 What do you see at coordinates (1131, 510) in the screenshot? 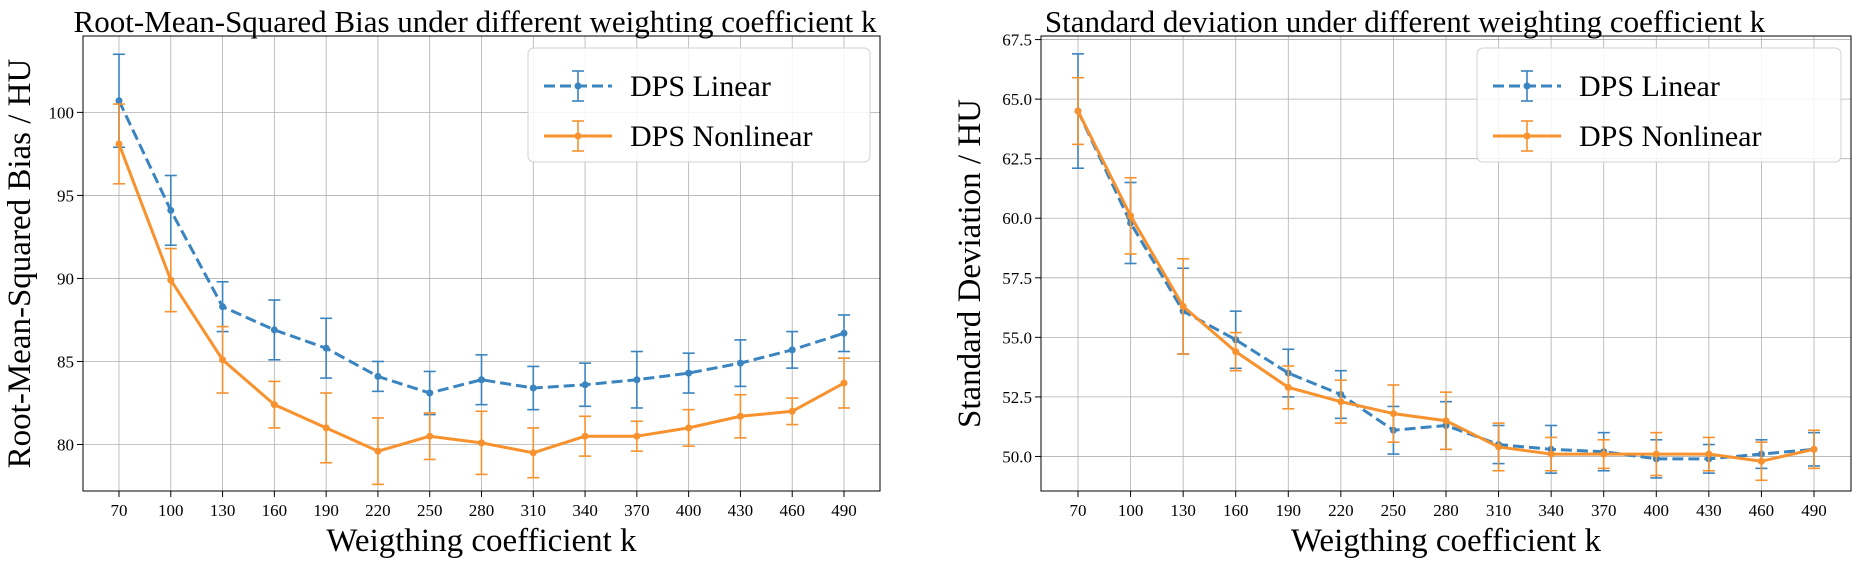
I see `std-x-tick-label: 100` at bounding box center [1131, 510].